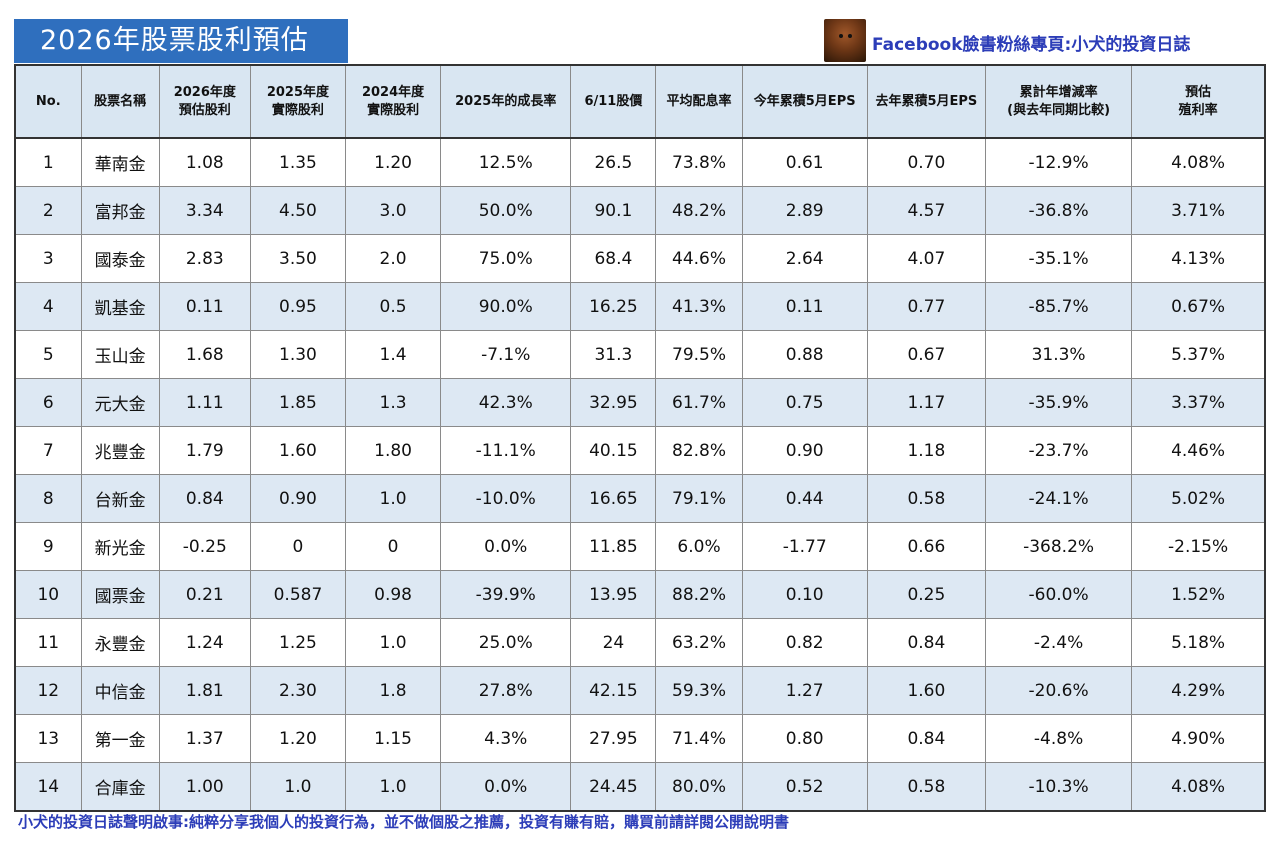 The width and height of the screenshot is (1280, 845). Describe the element at coordinates (926, 402) in the screenshot. I see `cell-eps-last-year: 1.17` at that location.